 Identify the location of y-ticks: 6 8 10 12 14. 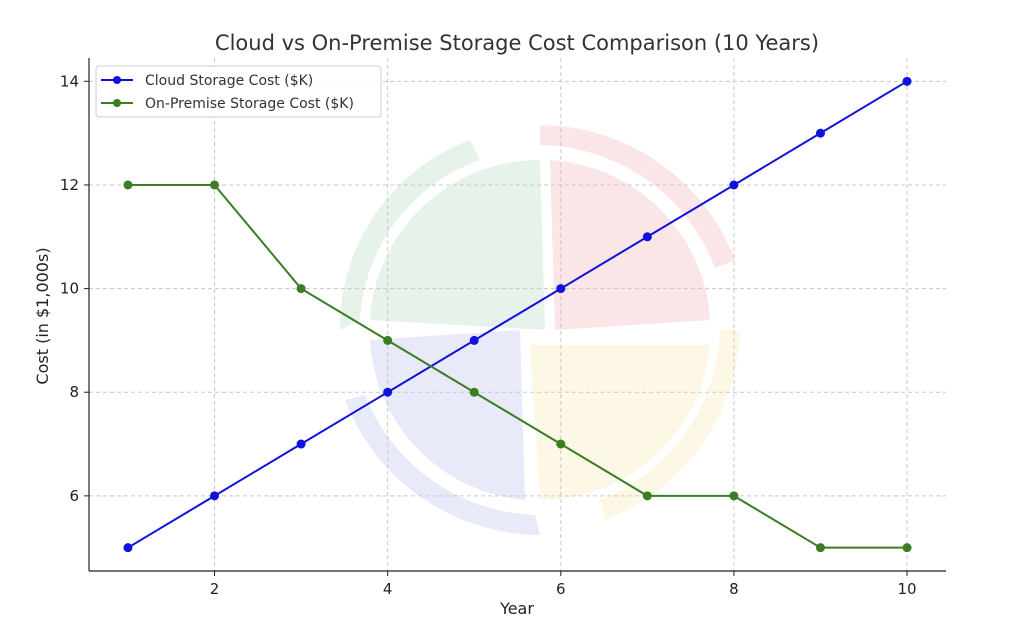
(74, 288).